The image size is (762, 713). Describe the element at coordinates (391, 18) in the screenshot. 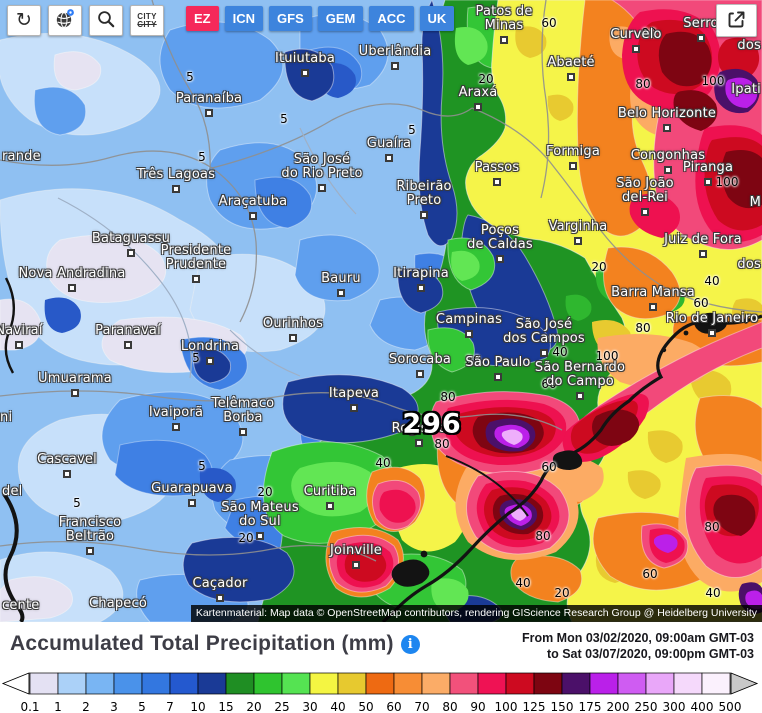

I see `model-button-acc: ACC` at that location.